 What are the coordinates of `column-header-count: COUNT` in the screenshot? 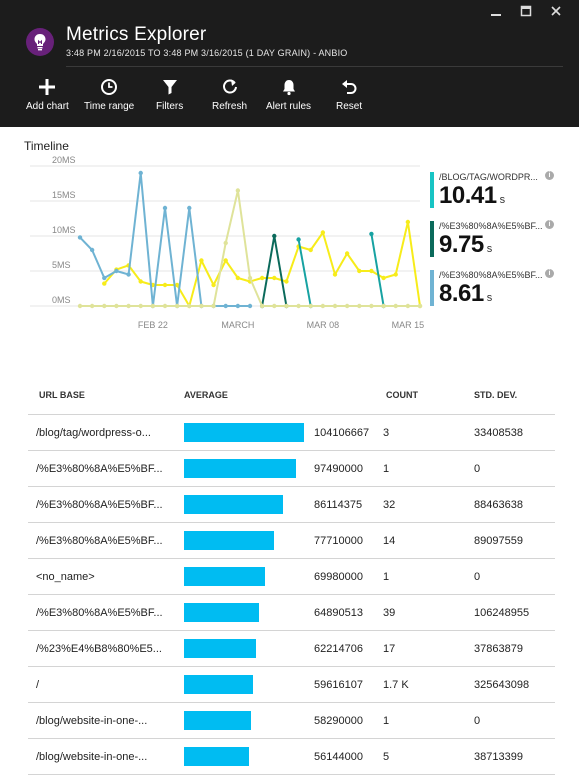 It's located at (402, 395).